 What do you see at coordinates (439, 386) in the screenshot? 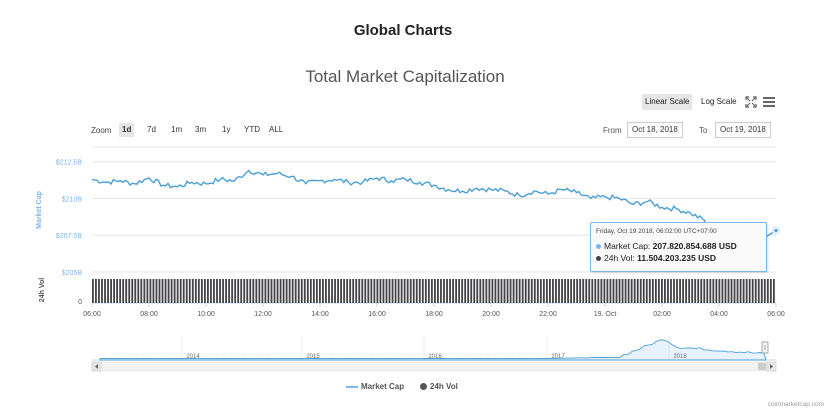
I see `legend-vol: 24h Vol` at bounding box center [439, 386].